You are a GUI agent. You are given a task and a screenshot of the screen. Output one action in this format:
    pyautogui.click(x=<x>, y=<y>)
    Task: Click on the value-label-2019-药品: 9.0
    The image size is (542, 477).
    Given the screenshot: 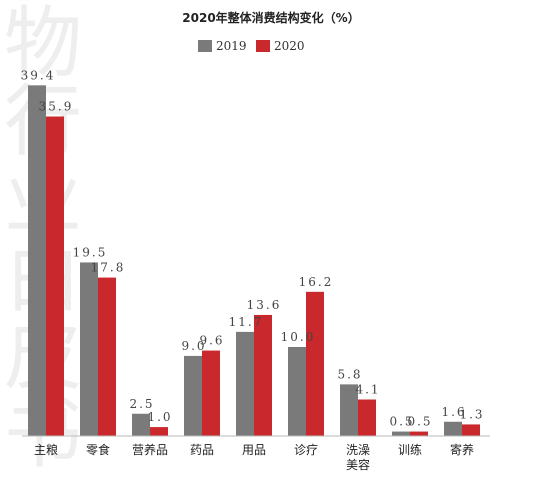 What is the action you would take?
    pyautogui.click(x=193, y=346)
    